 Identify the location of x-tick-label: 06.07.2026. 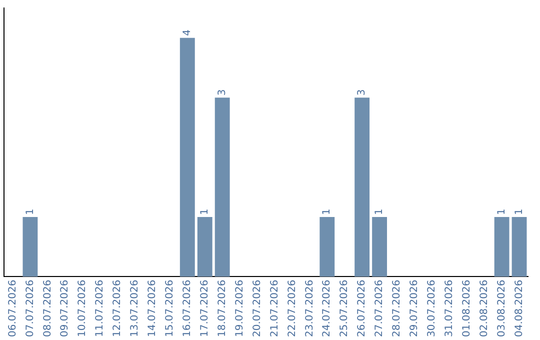
(12, 309).